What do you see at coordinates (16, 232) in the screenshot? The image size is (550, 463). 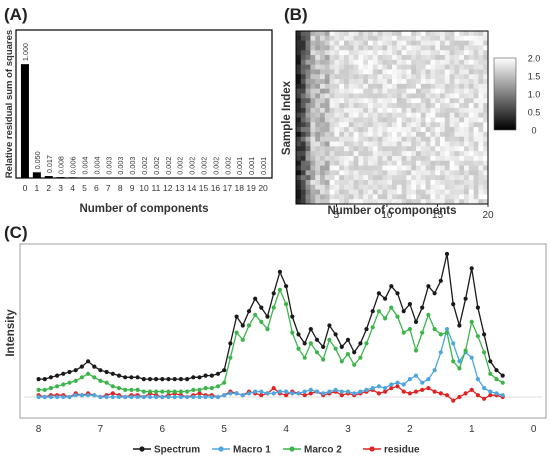 I see `panel-label-c: (C)` at bounding box center [16, 232].